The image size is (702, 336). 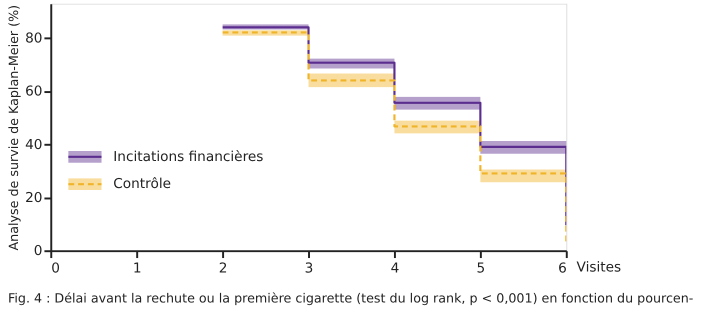 What do you see at coordinates (33, 144) in the screenshot?
I see `y-tick-label: 40` at bounding box center [33, 144].